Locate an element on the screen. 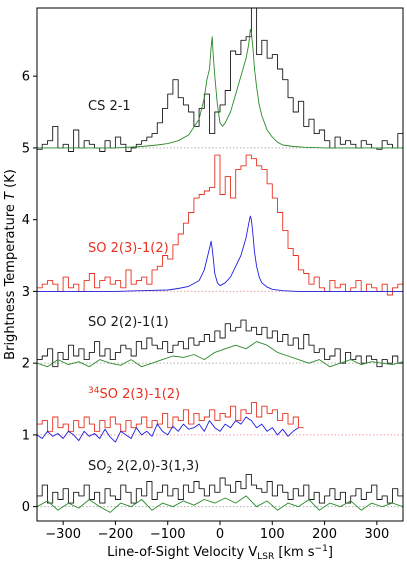 This screenshot has height=565, width=407. y-tick-label: 3 is located at coordinates (26, 292).